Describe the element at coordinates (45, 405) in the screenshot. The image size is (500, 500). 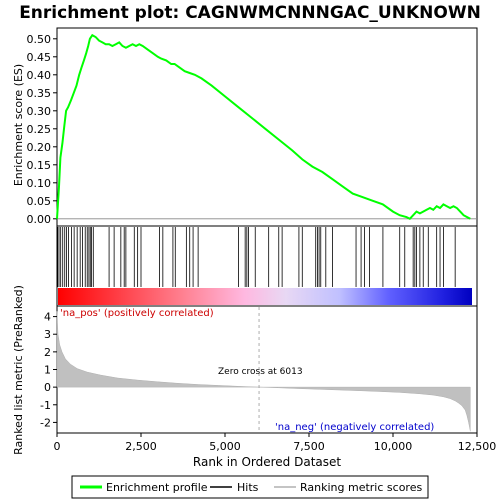
I see `metric-y-tick-label-1: -1` at that location.